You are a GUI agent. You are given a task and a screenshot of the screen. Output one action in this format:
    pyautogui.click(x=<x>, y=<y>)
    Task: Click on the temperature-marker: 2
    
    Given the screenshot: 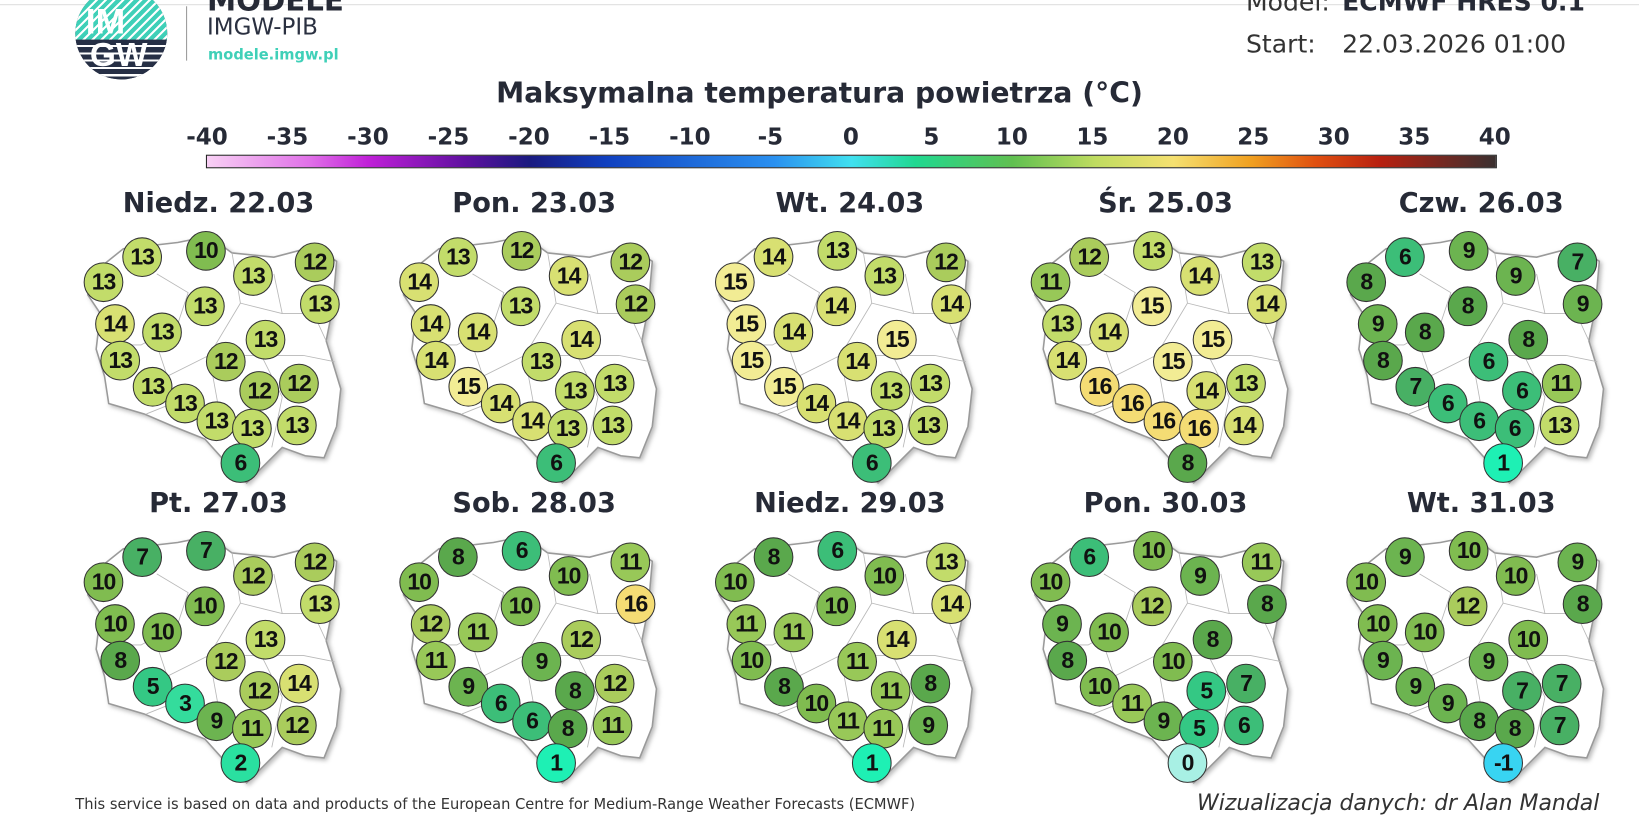 What is the action you would take?
    pyautogui.click(x=240, y=763)
    